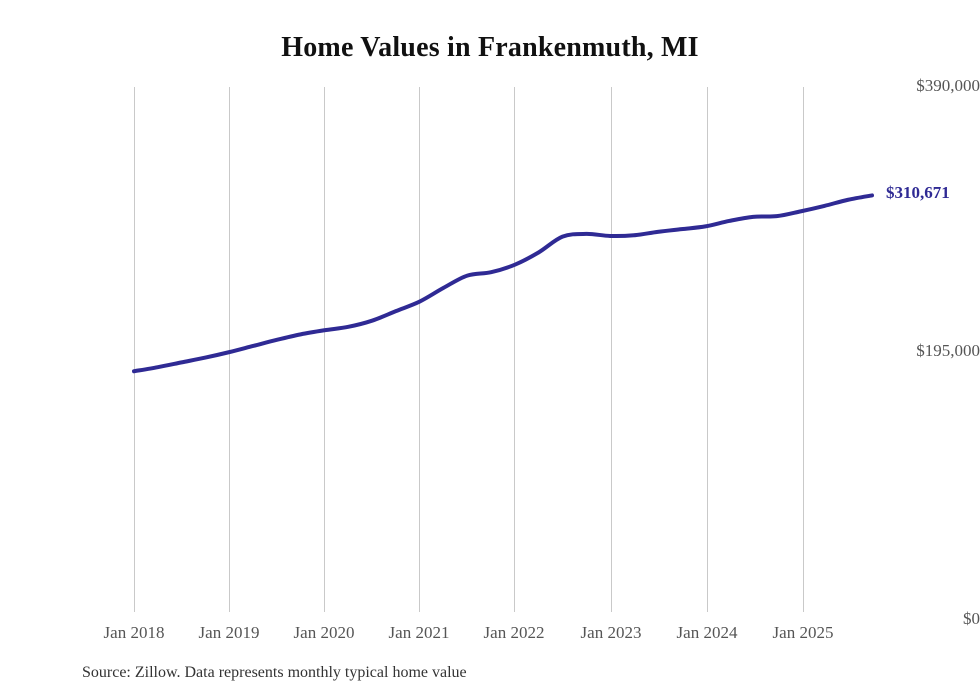  What do you see at coordinates (134, 349) in the screenshot?
I see `gridline-jan-2018` at bounding box center [134, 349].